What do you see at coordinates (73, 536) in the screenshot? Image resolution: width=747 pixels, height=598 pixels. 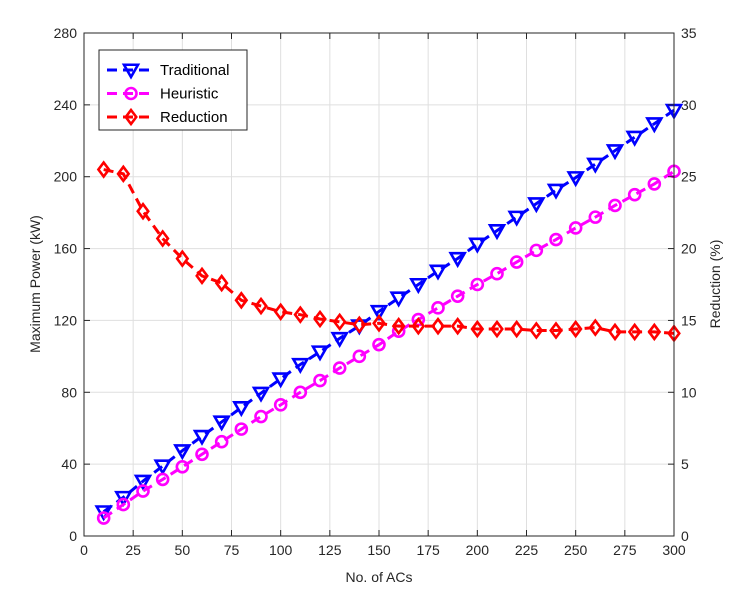 I see `y-tick-label: 0` at bounding box center [73, 536].